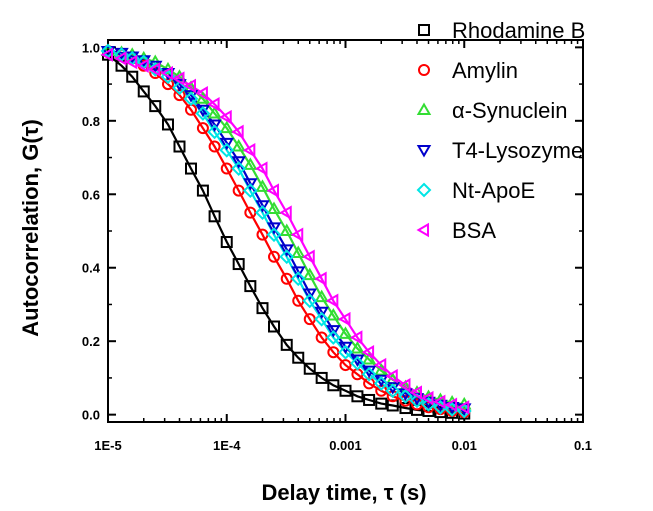 This screenshot has width=653, height=511. What do you see at coordinates (30, 228) in the screenshot?
I see `y-axis-title: Autocorrelation, G(τ)` at bounding box center [30, 228].